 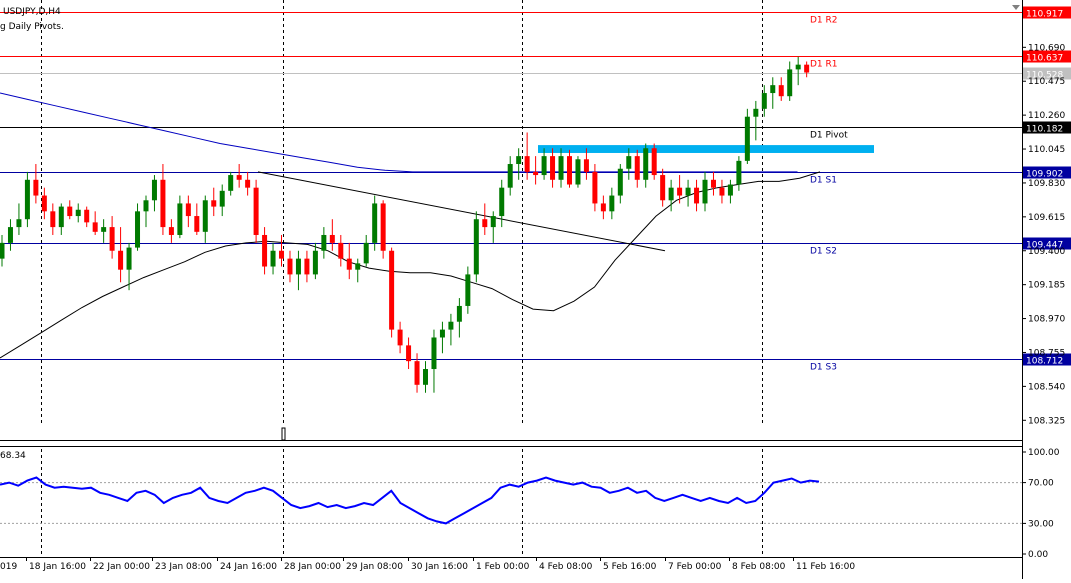 I want to click on pivot-price-label: 109.447, so click(x=1044, y=246).